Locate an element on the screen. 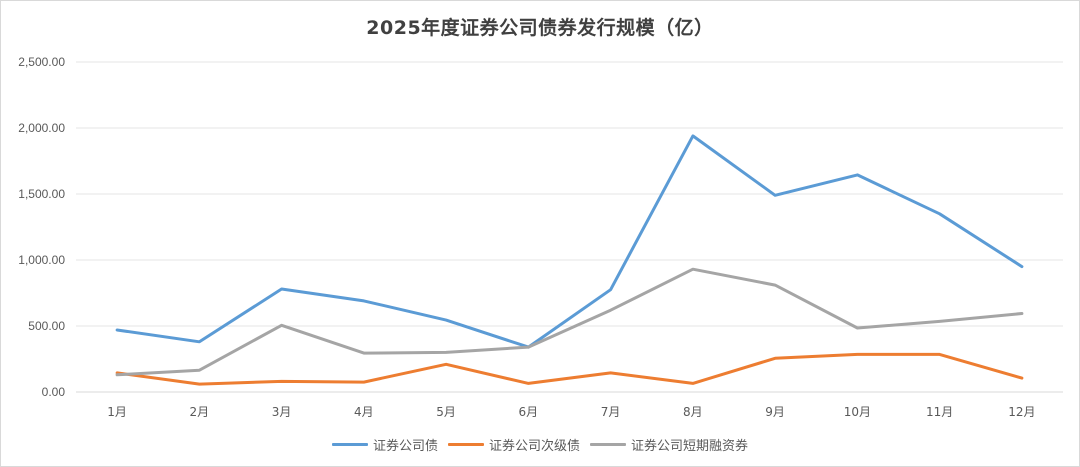 The height and width of the screenshot is (467, 1080). y-tick-label: 1,000.00 is located at coordinates (41, 260).